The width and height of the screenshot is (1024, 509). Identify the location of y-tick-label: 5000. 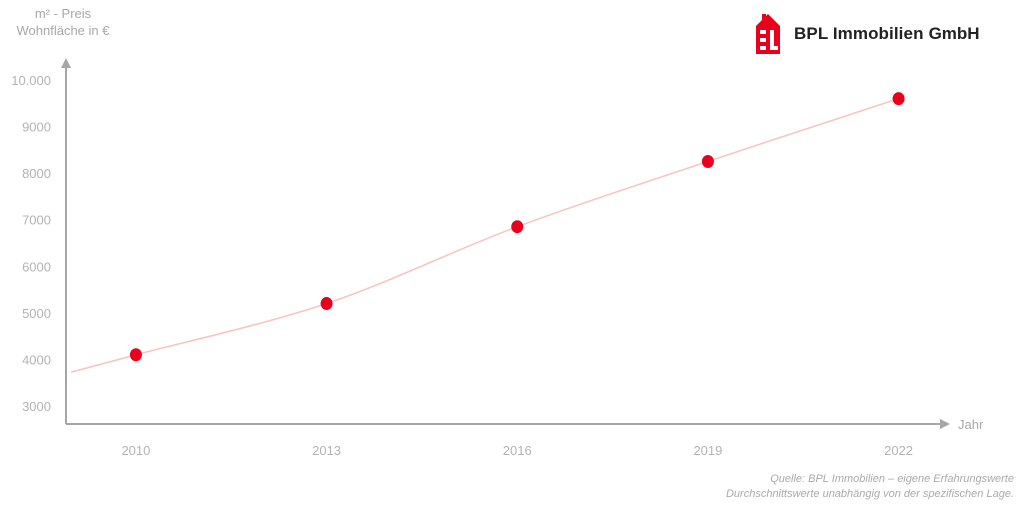
(36, 313).